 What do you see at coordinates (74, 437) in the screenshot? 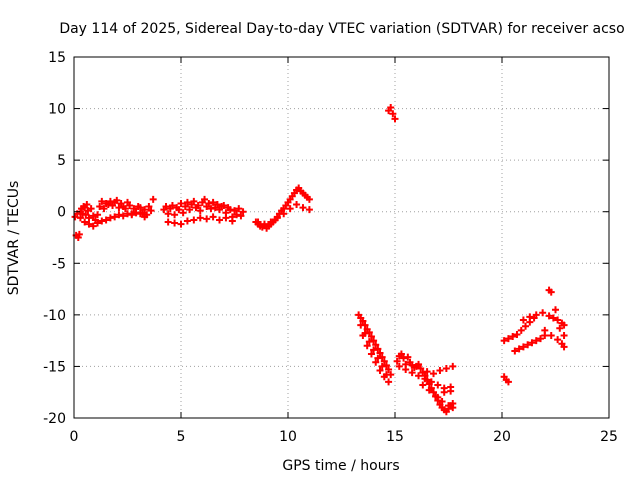
I see `x-tick-label: 0` at bounding box center [74, 437].